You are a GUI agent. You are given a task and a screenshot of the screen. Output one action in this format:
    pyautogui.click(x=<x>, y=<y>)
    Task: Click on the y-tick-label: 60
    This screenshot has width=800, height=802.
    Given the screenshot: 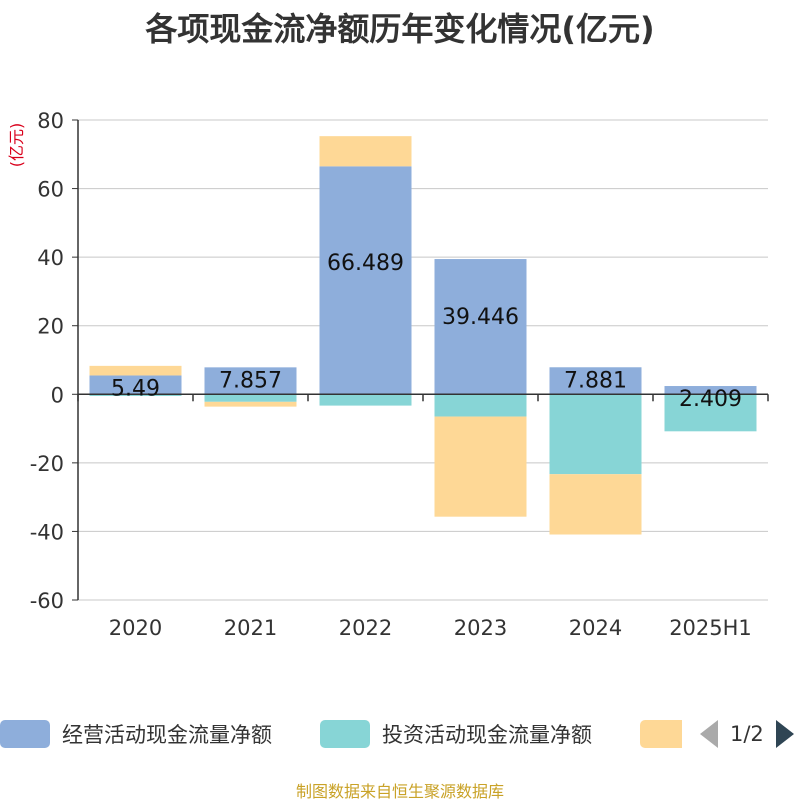 What is the action you would take?
    pyautogui.click(x=50, y=190)
    